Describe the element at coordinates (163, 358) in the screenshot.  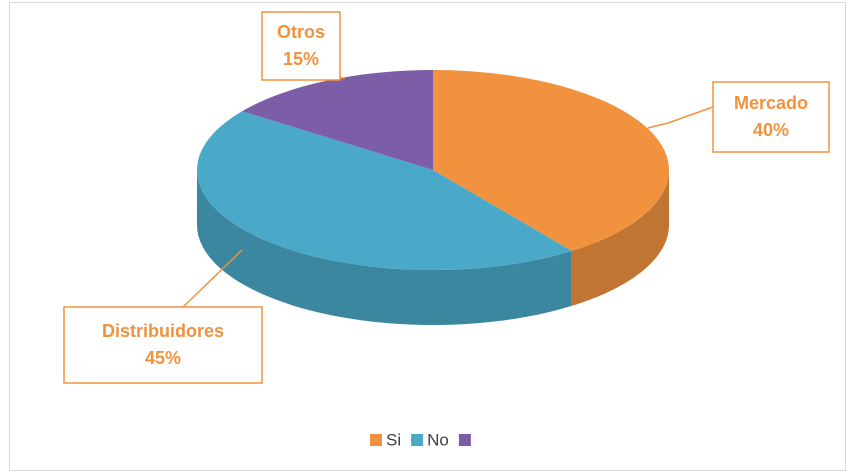
I see `label-value: 45%` at that location.